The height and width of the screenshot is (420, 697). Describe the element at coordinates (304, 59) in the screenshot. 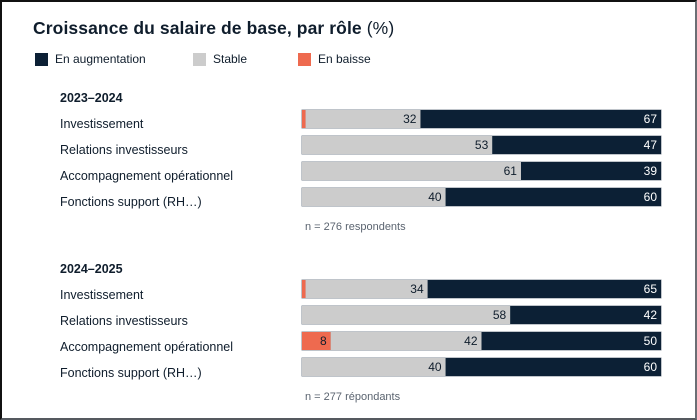

I see `legend-swatch-decrease` at that location.